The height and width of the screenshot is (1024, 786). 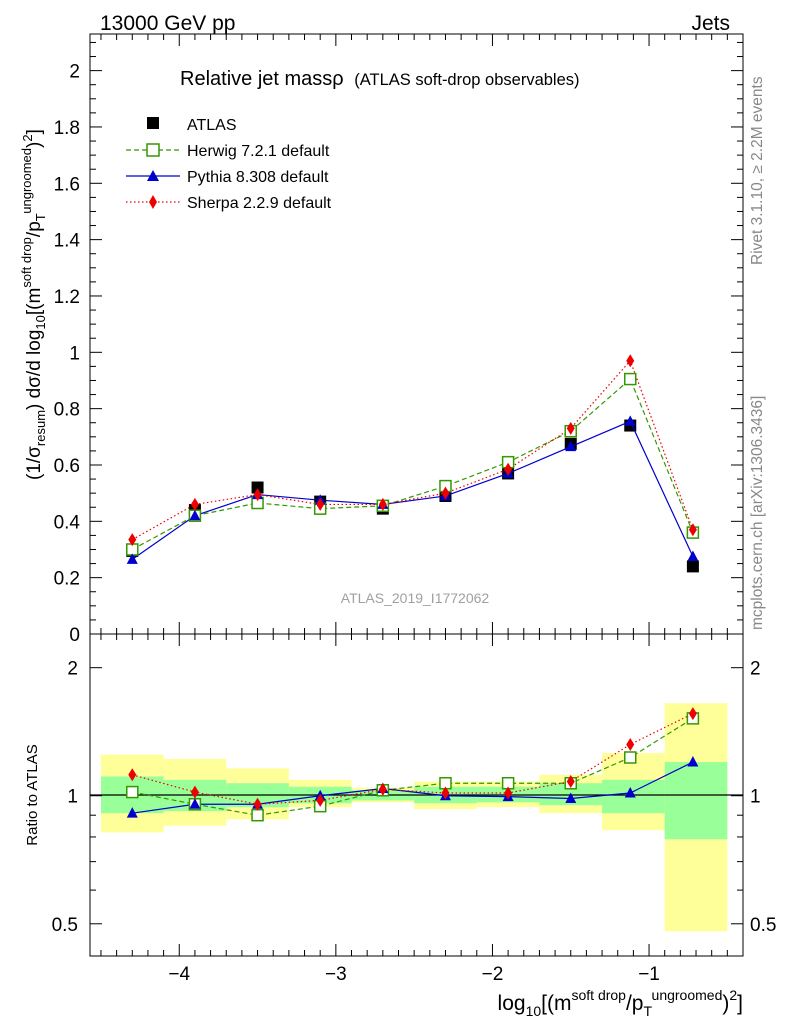 What do you see at coordinates (649, 974) in the screenshot?
I see `x-tick-label: −1` at bounding box center [649, 974].